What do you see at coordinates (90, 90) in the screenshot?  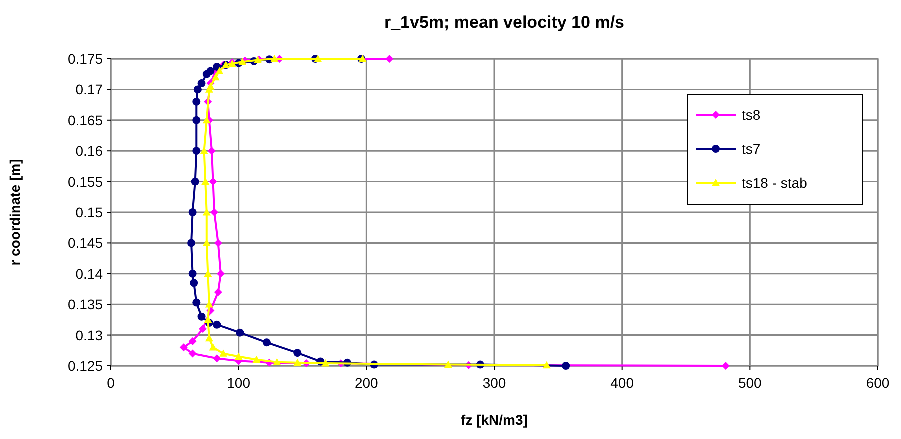 I see `y-tick-label: 0.17` at bounding box center [90, 90].